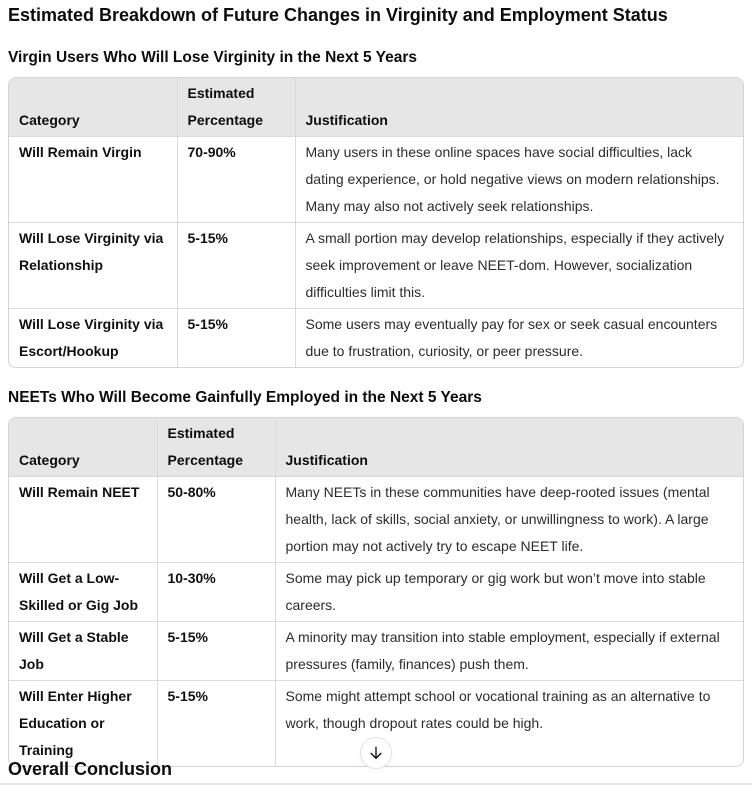 The image size is (752, 785). I want to click on arrow-down-icon, so click(376, 753).